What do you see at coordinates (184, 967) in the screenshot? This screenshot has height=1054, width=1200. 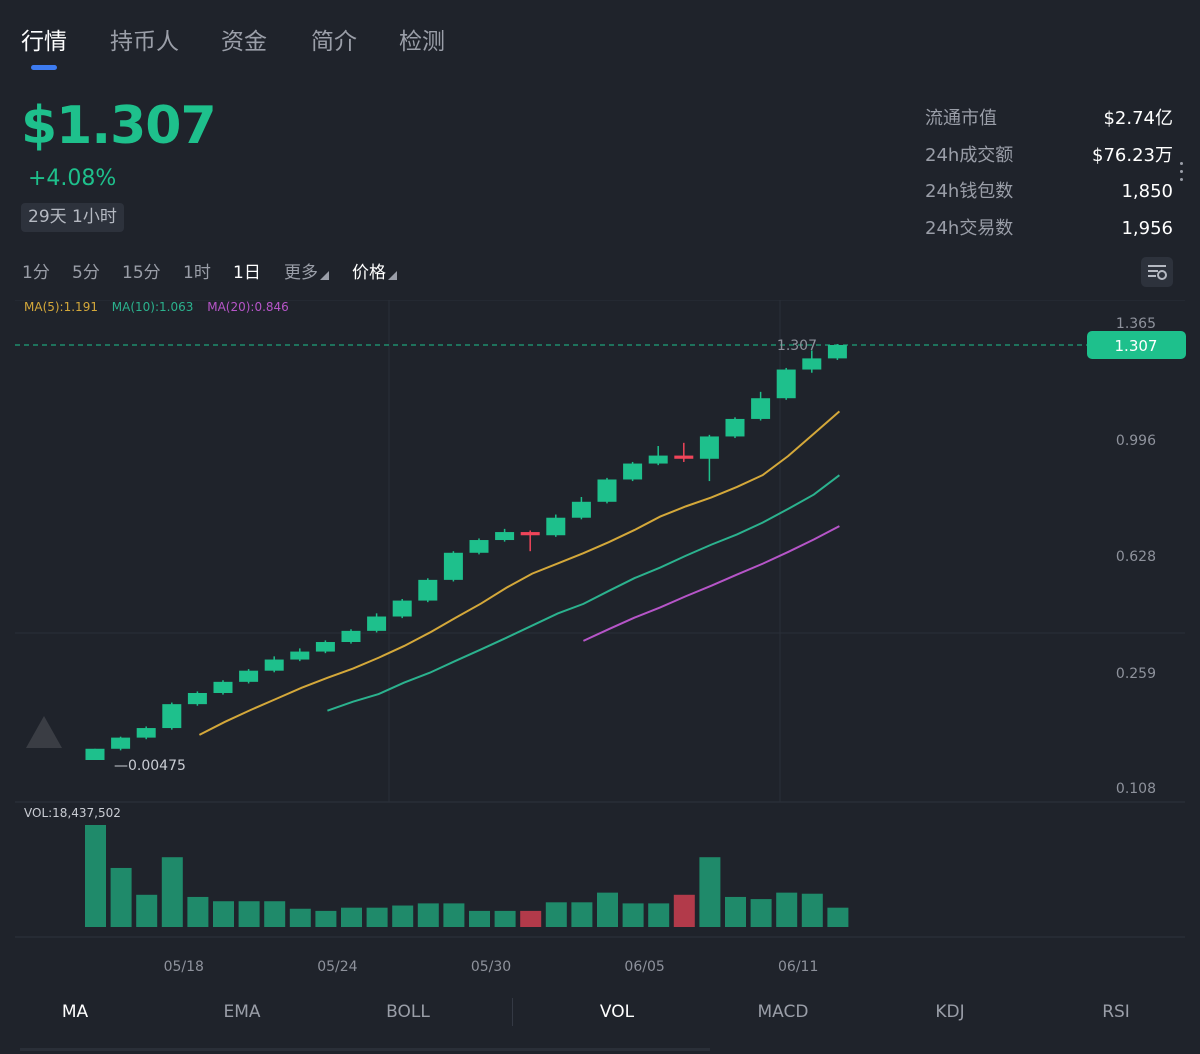 I see `x-tick-label: 05/18` at bounding box center [184, 967].